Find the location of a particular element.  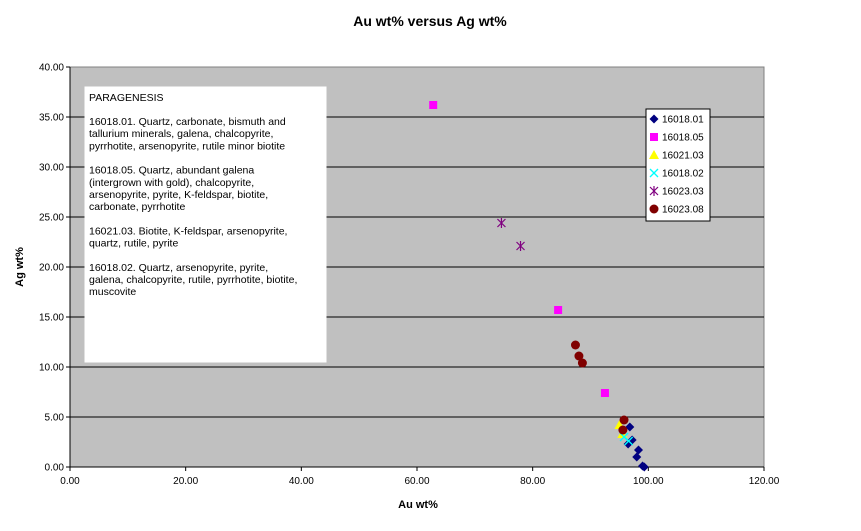

paragenesis-line: 16018.02. Quartz, arsenopyrite, pyrite, is located at coordinates (178, 268).